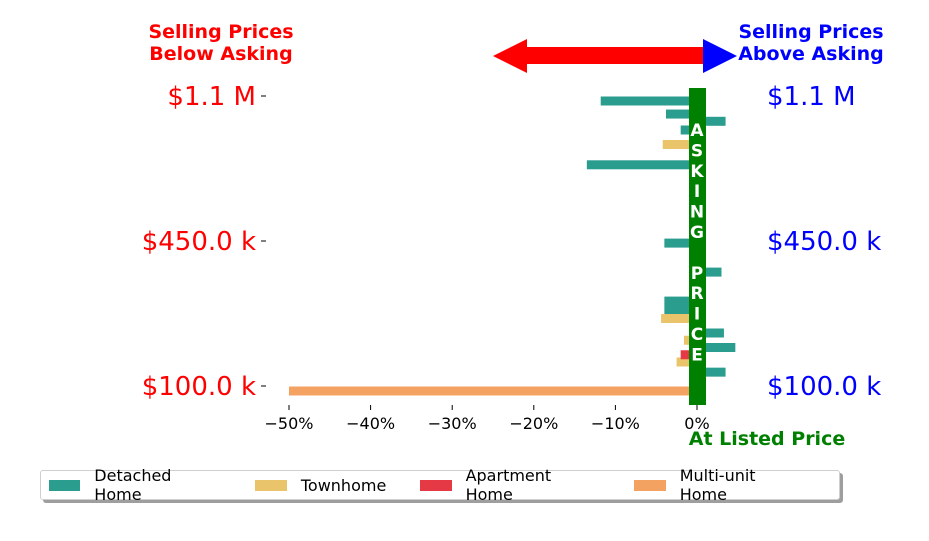  Describe the element at coordinates (487, 419) in the screenshot. I see `x-axis: −50% −40% −30% −20% −10% 0%` at that location.